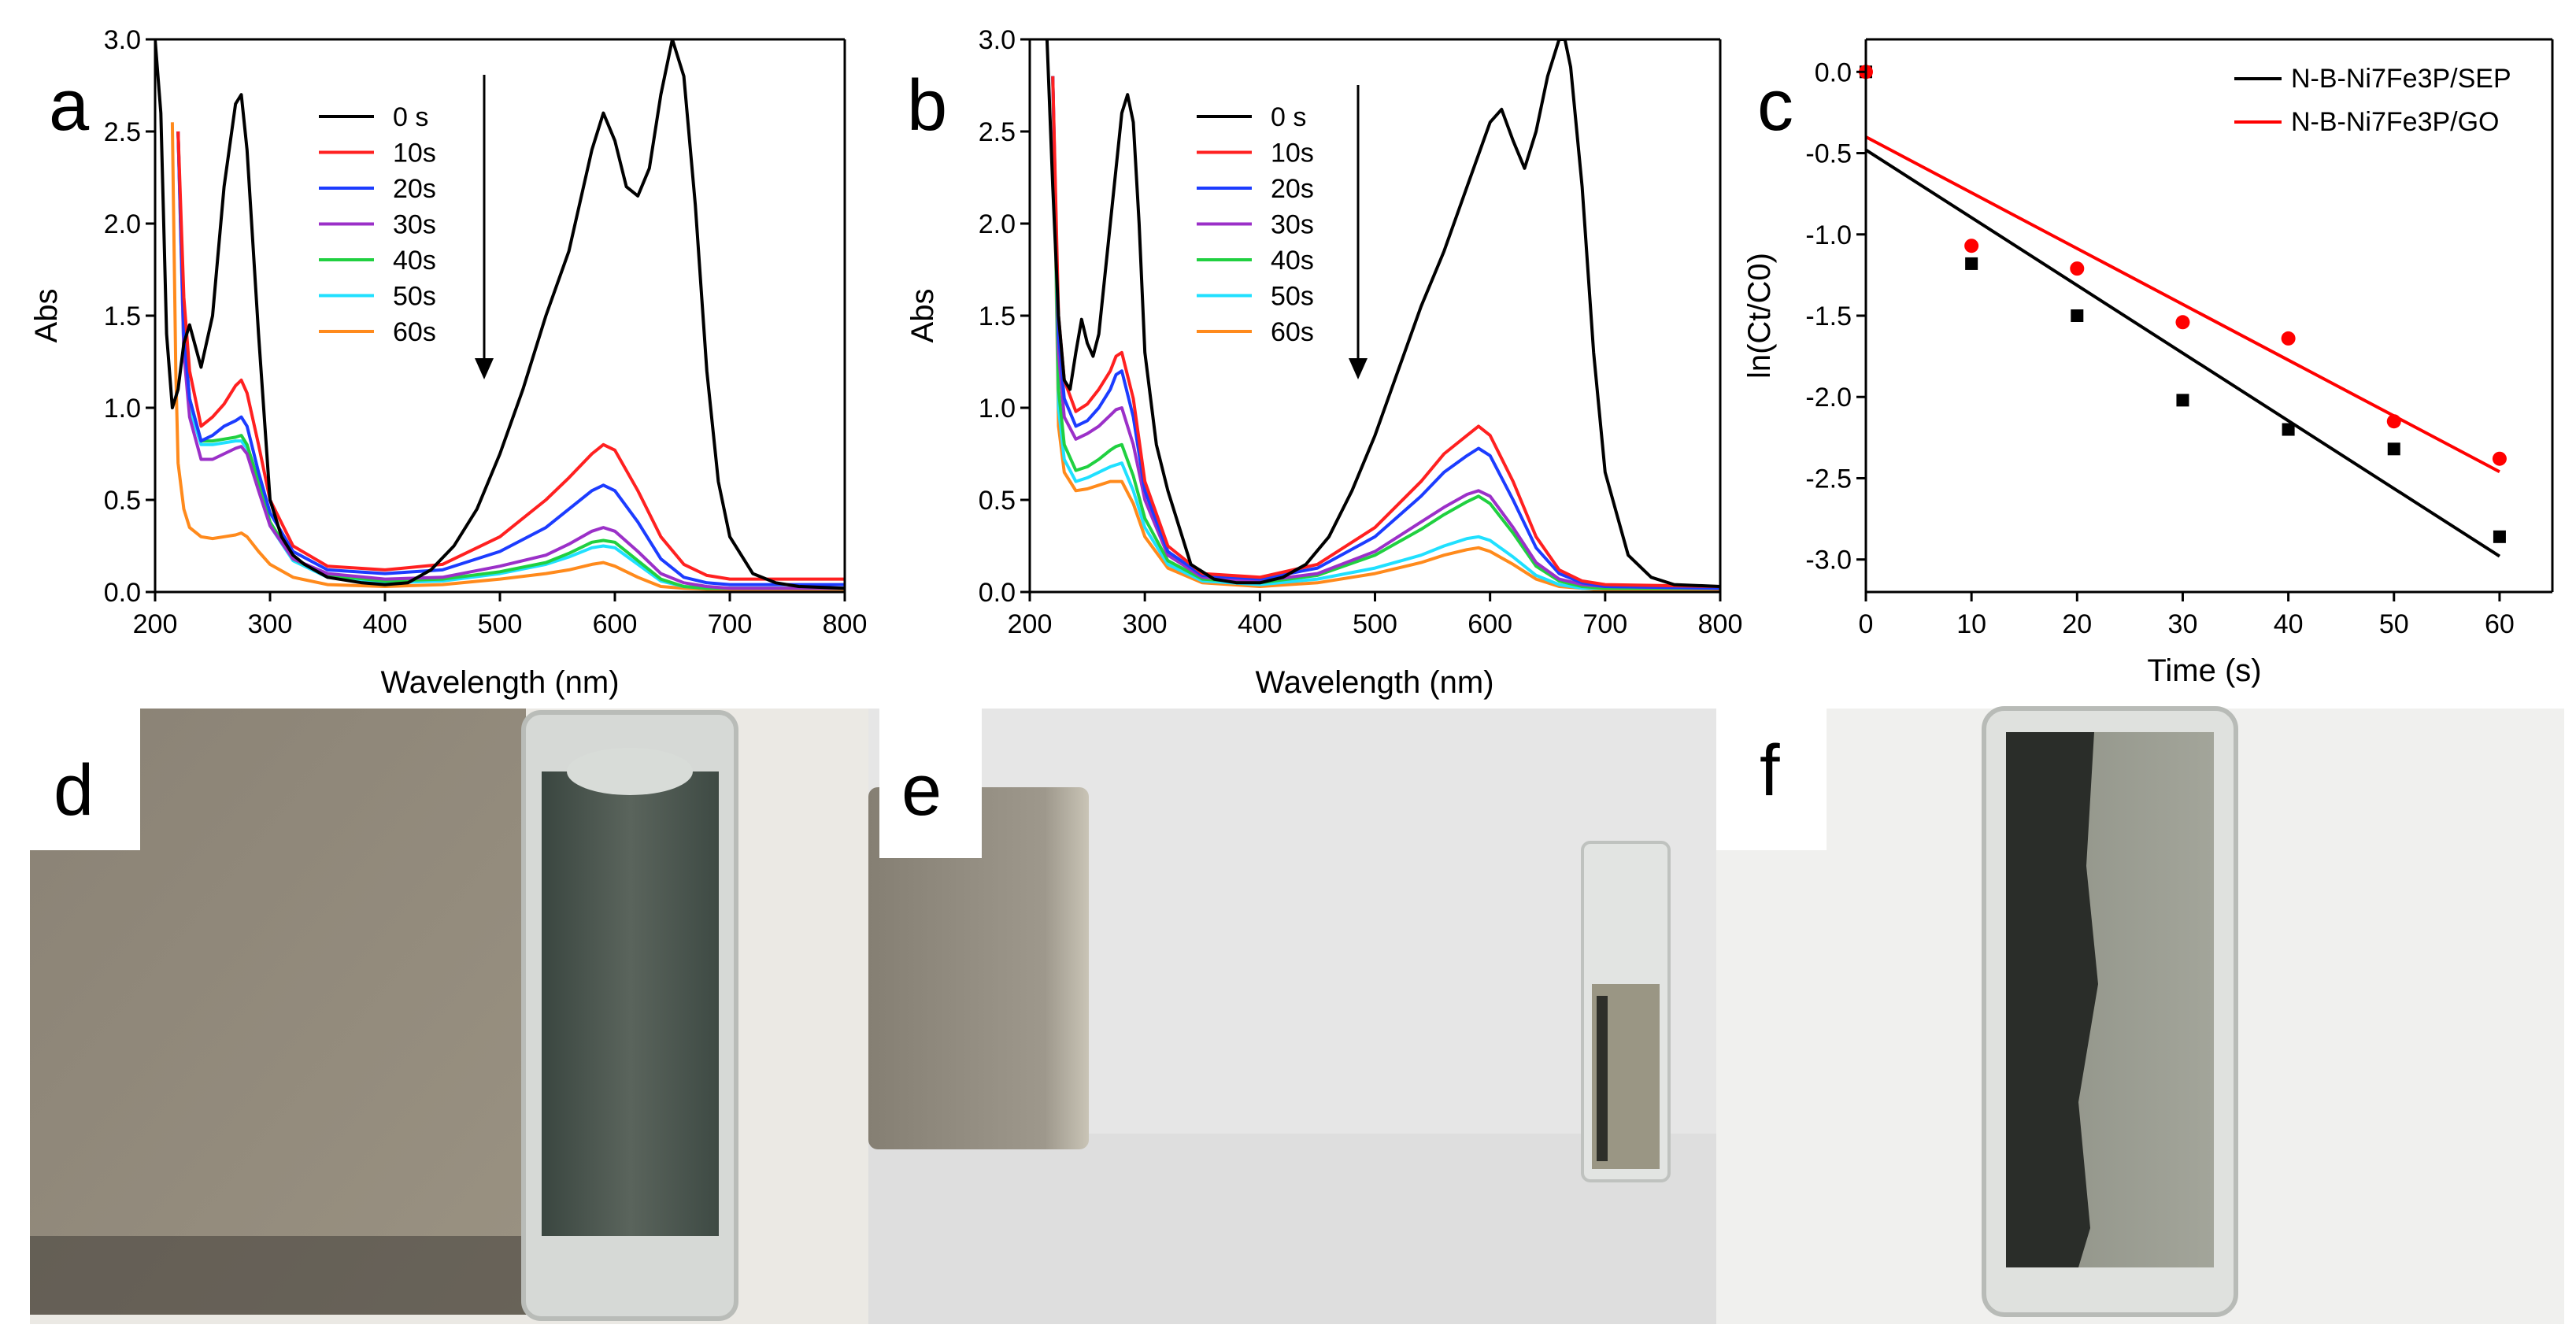 The image size is (2576, 1332). What do you see at coordinates (997, 409) in the screenshot?
I see `panel-b-y-tick-label: 1.0` at bounding box center [997, 409].